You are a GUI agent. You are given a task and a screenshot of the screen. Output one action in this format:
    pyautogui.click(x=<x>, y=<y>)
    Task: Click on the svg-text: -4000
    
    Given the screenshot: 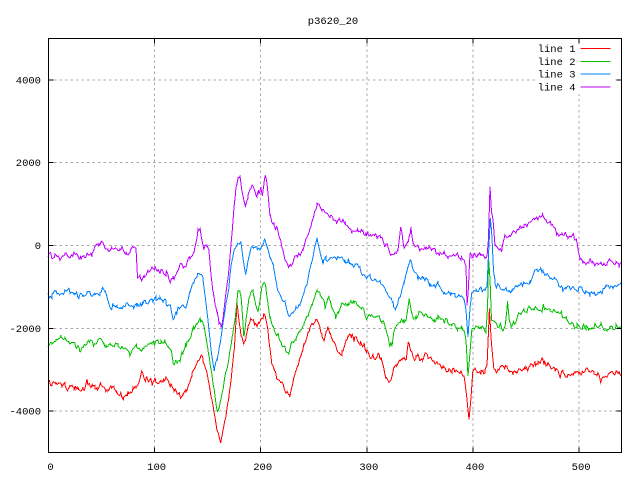 What is the action you would take?
    pyautogui.click(x=25, y=413)
    